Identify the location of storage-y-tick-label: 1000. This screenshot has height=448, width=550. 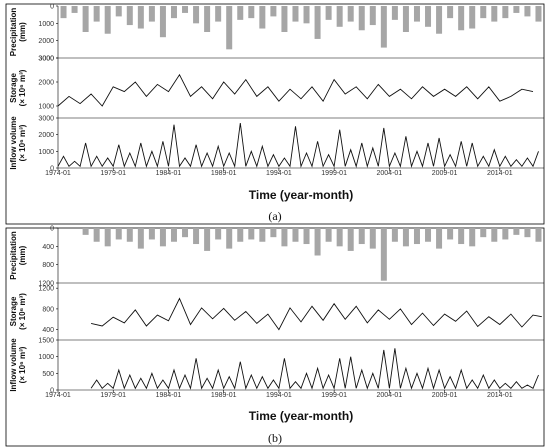
(46, 107).